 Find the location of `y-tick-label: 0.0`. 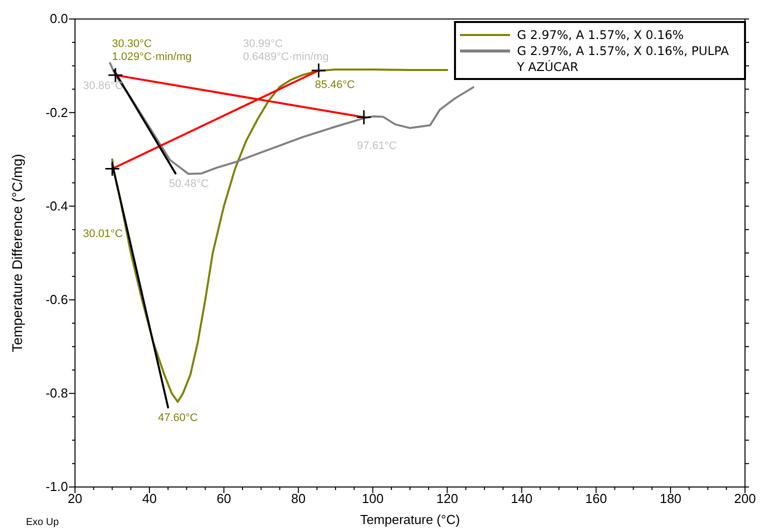

y-tick-label: 0.0 is located at coordinates (59, 18).